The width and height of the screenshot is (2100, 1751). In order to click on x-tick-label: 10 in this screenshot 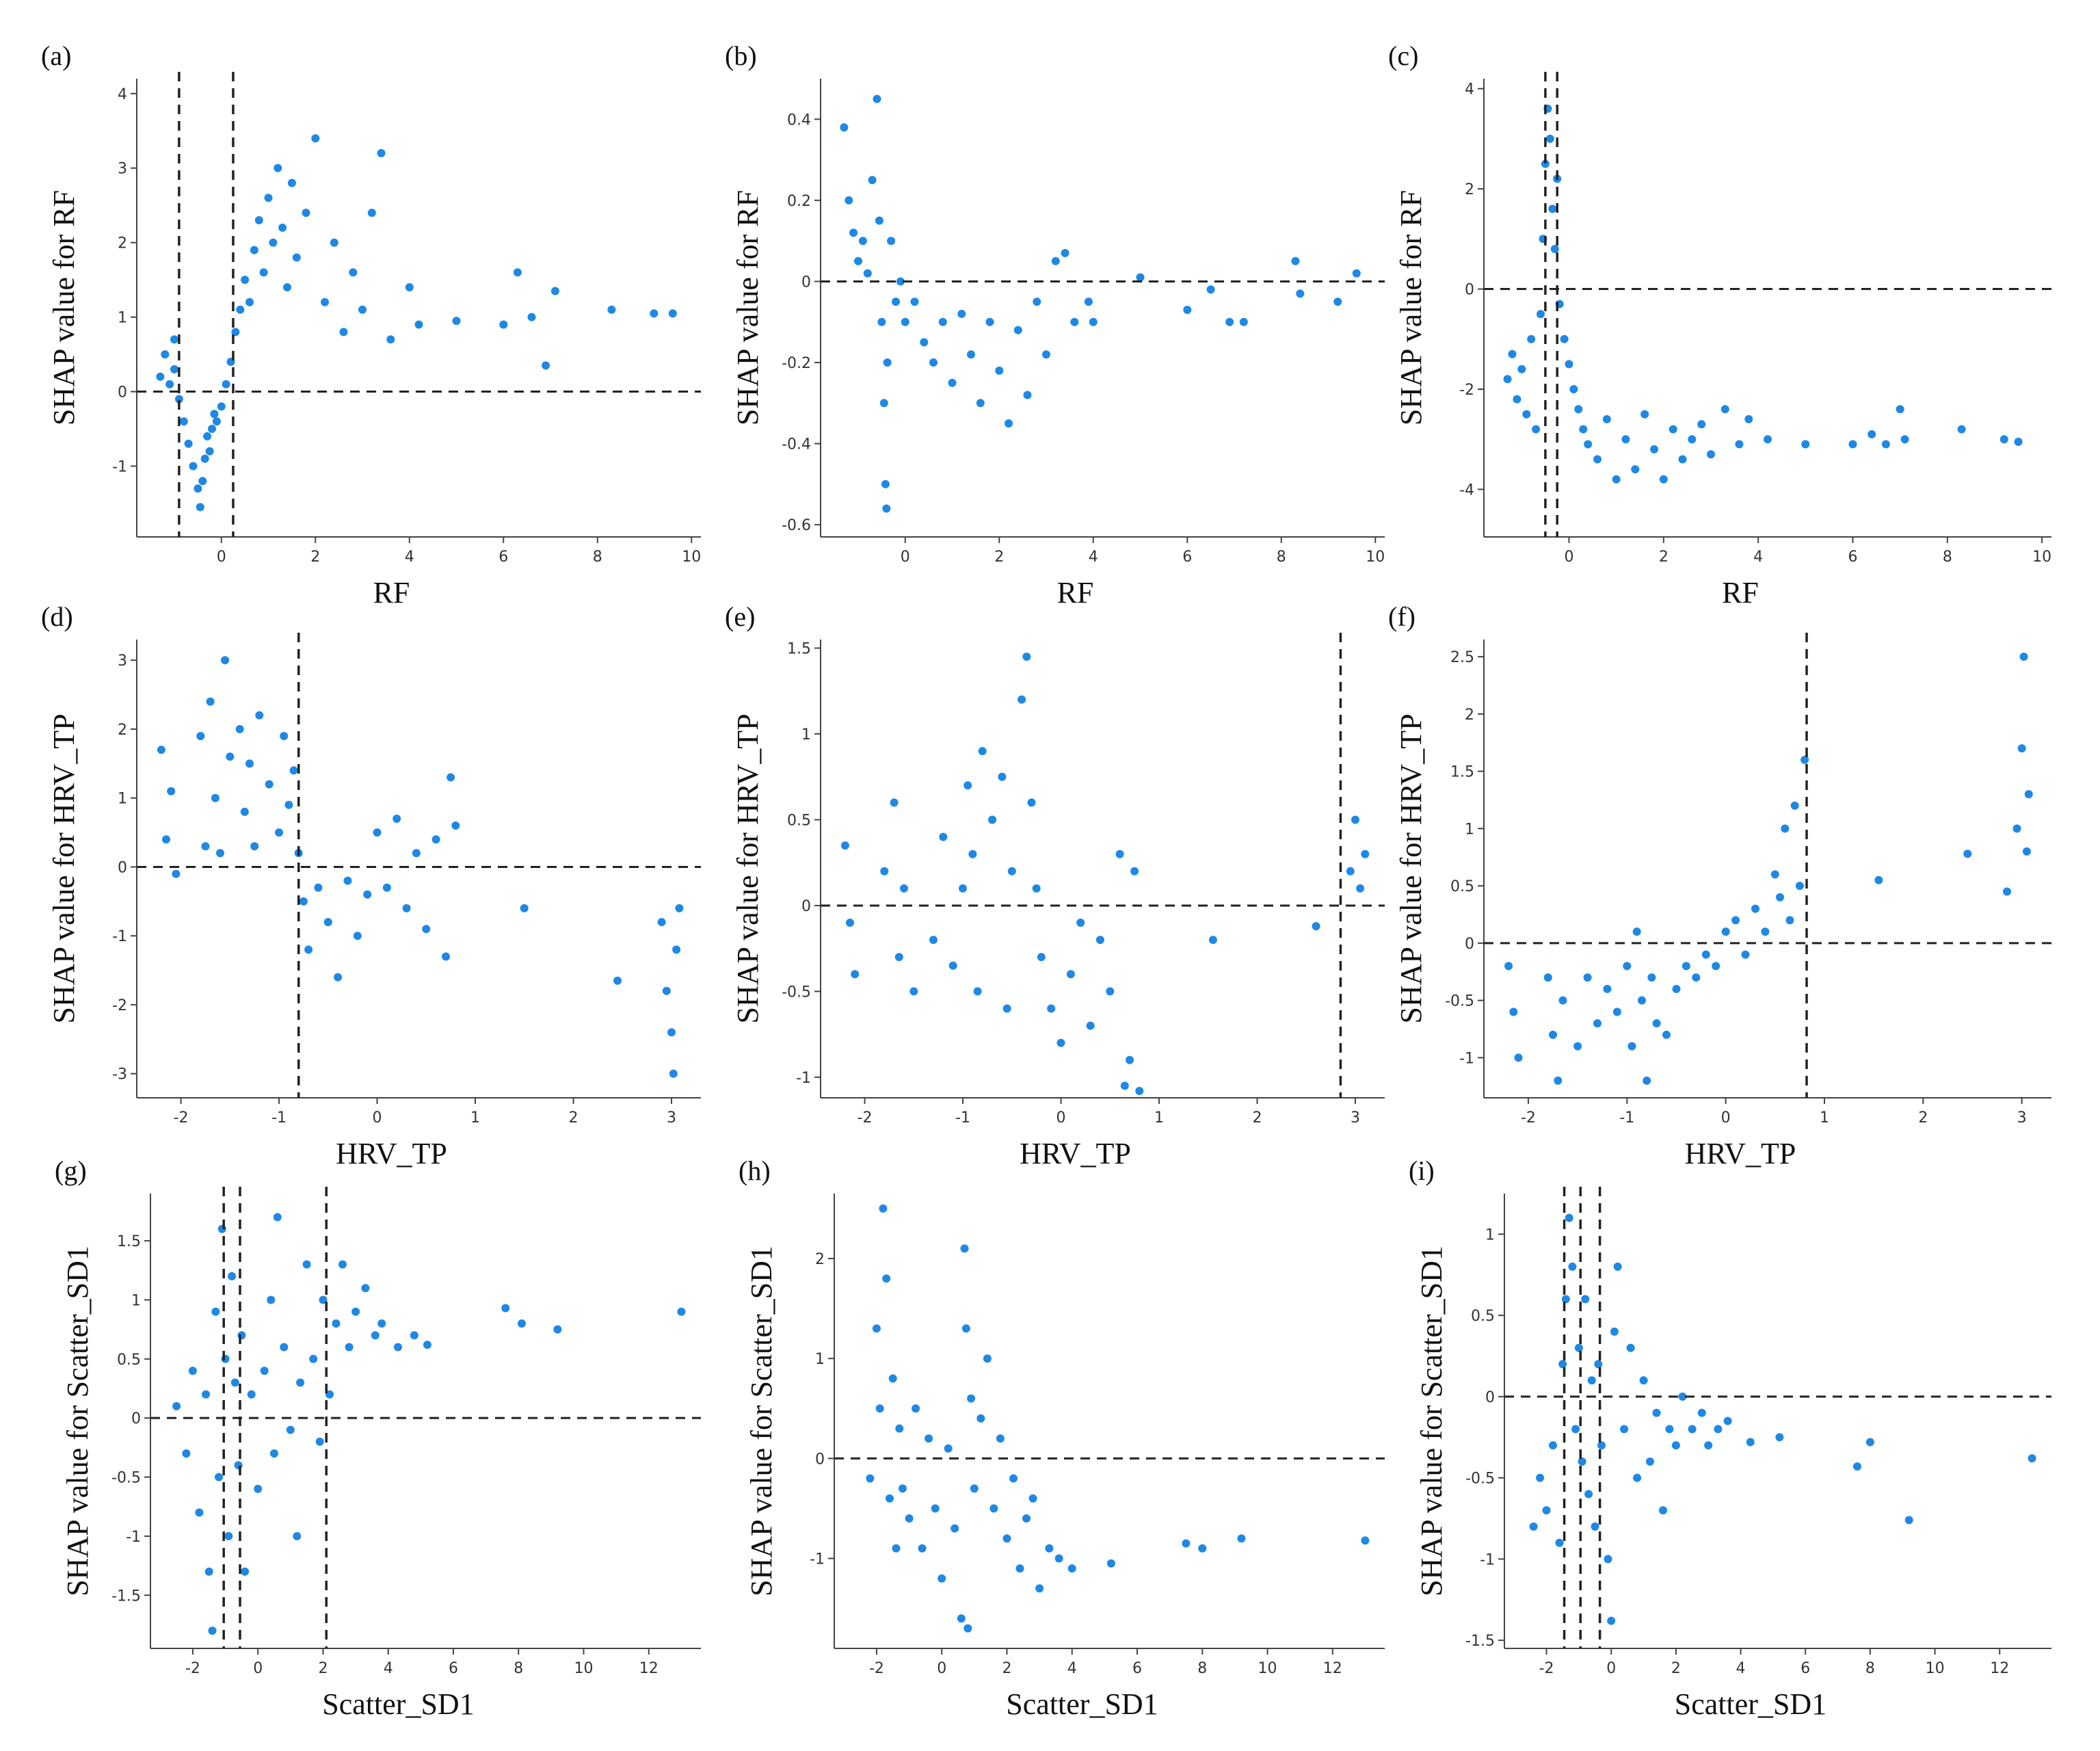, I will do `click(1375, 557)`.